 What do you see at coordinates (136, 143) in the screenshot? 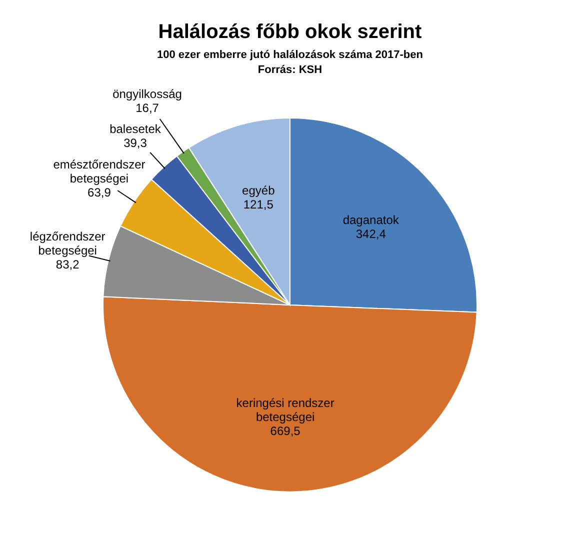
I see `data-label: 39,3` at bounding box center [136, 143].